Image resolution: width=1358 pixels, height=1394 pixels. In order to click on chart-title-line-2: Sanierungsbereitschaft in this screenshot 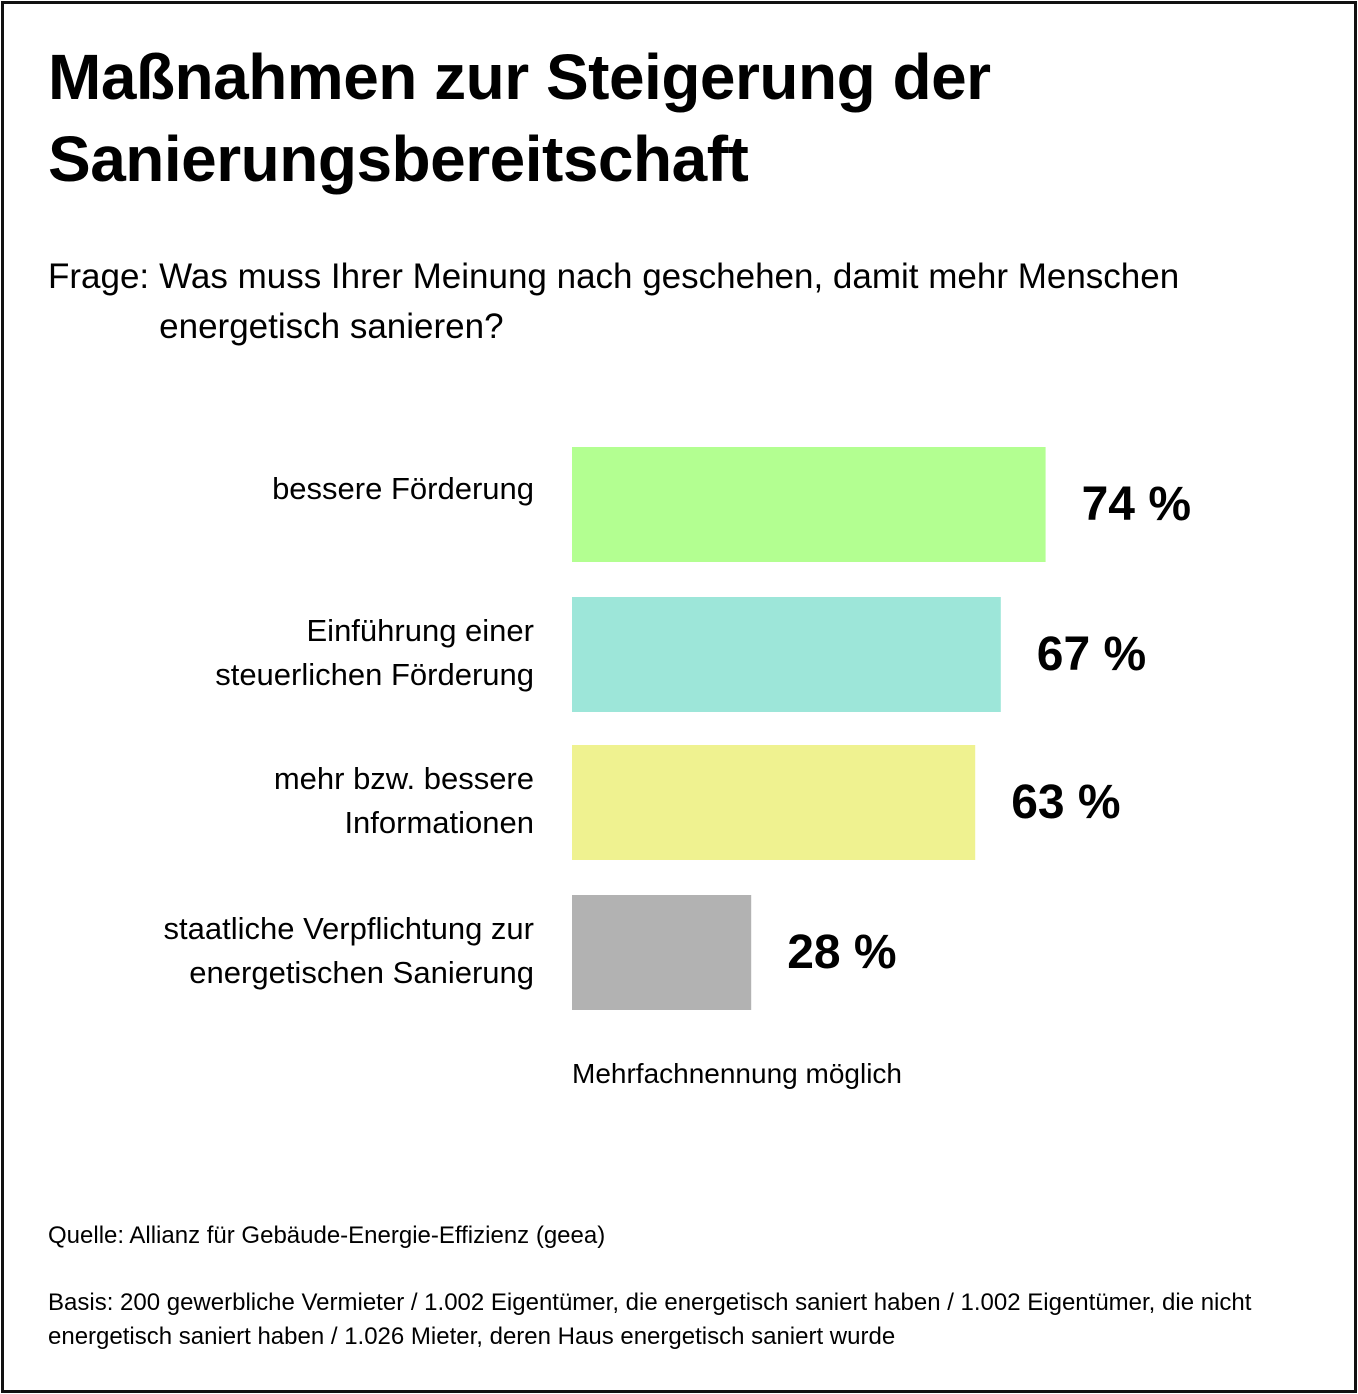, I will do `click(398, 159)`.